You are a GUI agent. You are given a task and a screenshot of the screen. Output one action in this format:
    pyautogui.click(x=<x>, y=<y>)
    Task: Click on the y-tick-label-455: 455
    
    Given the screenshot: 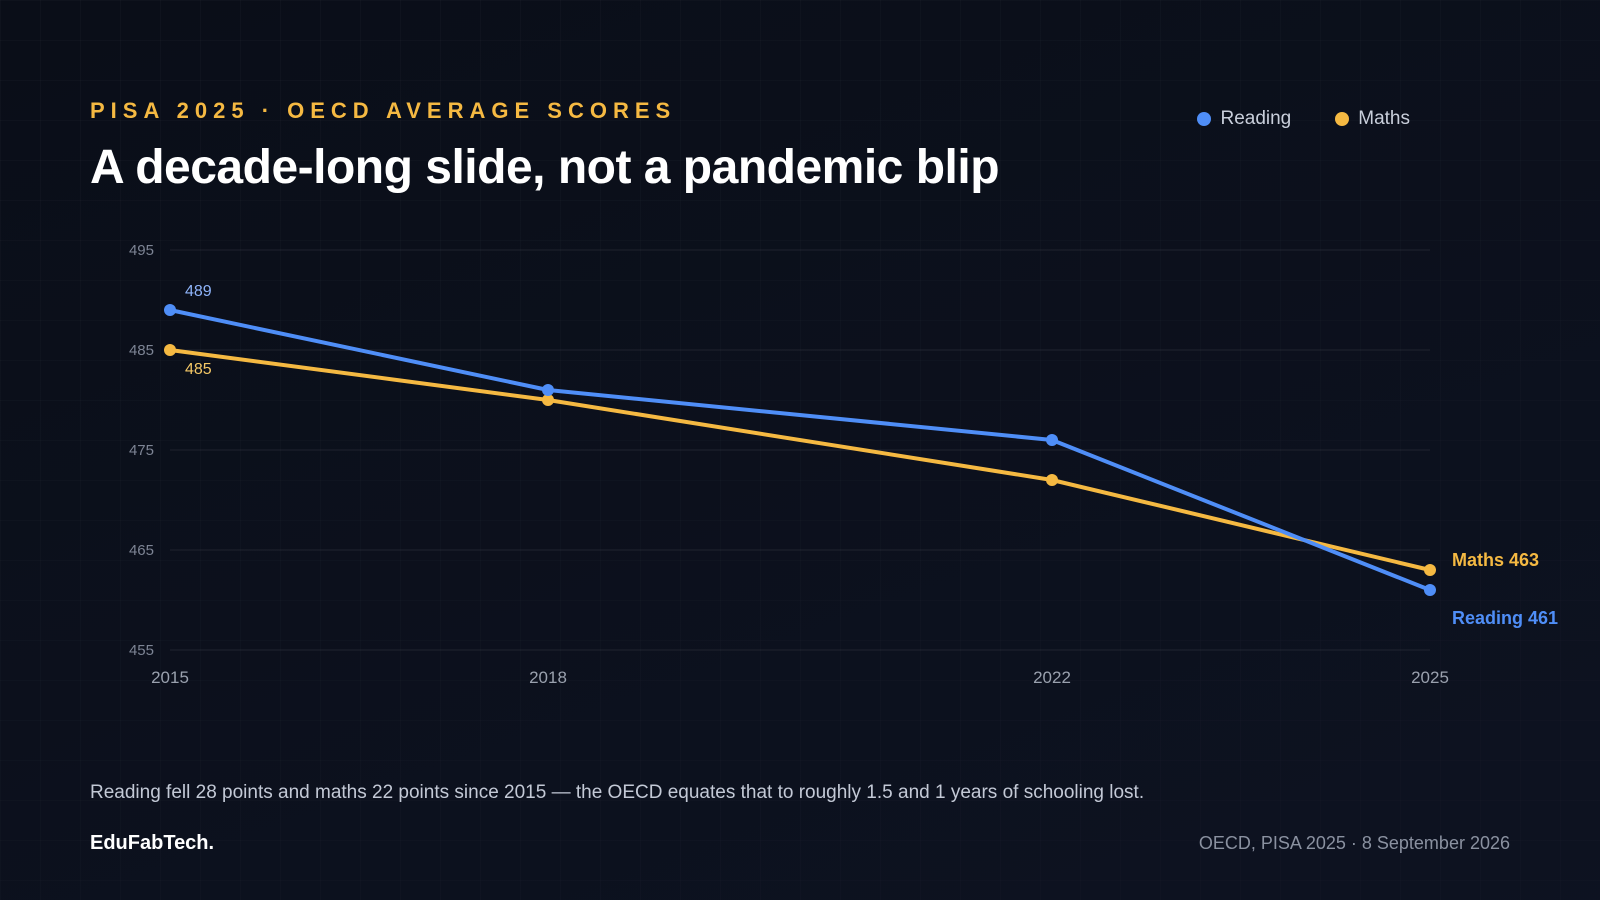 What is the action you would take?
    pyautogui.click(x=141, y=650)
    